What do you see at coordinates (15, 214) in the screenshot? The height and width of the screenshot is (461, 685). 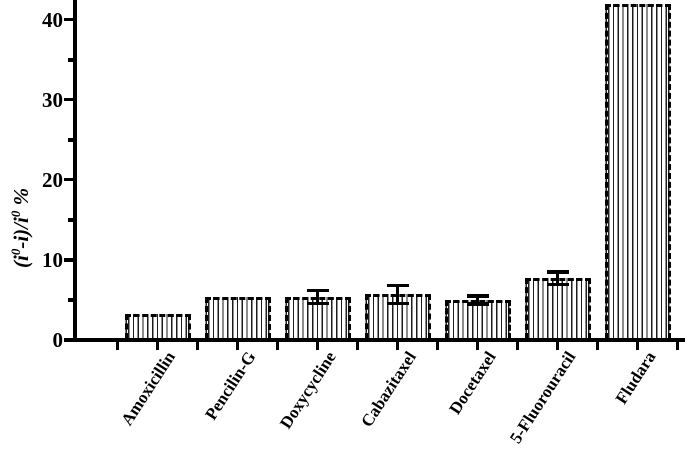 I see `y-axis-title-sup: 0` at bounding box center [15, 214].